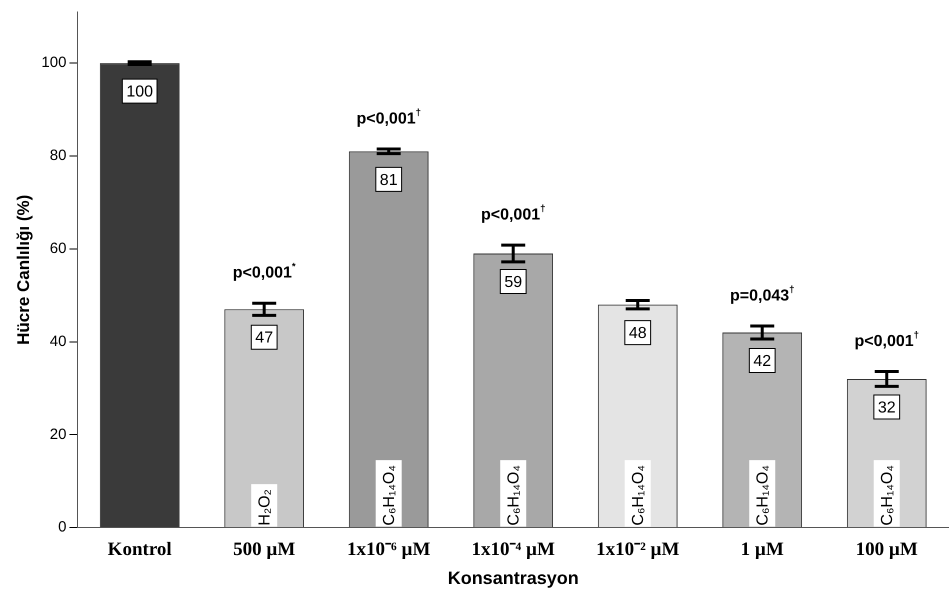  What do you see at coordinates (388, 549) in the screenshot?
I see `x-tick-label: 1x10⁻⁶ µM` at bounding box center [388, 549].